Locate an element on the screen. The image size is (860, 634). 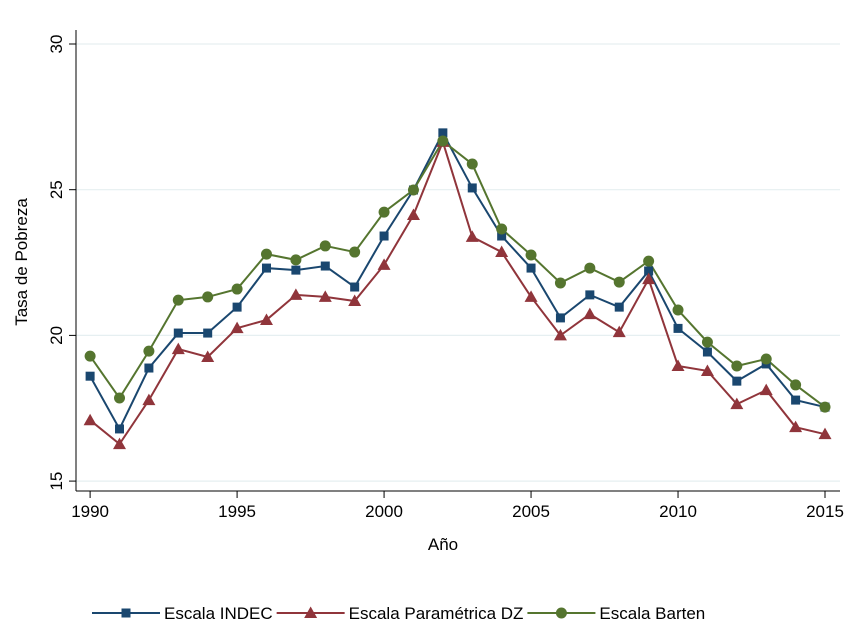
legend-item: Escala Barten is located at coordinates (616, 613).